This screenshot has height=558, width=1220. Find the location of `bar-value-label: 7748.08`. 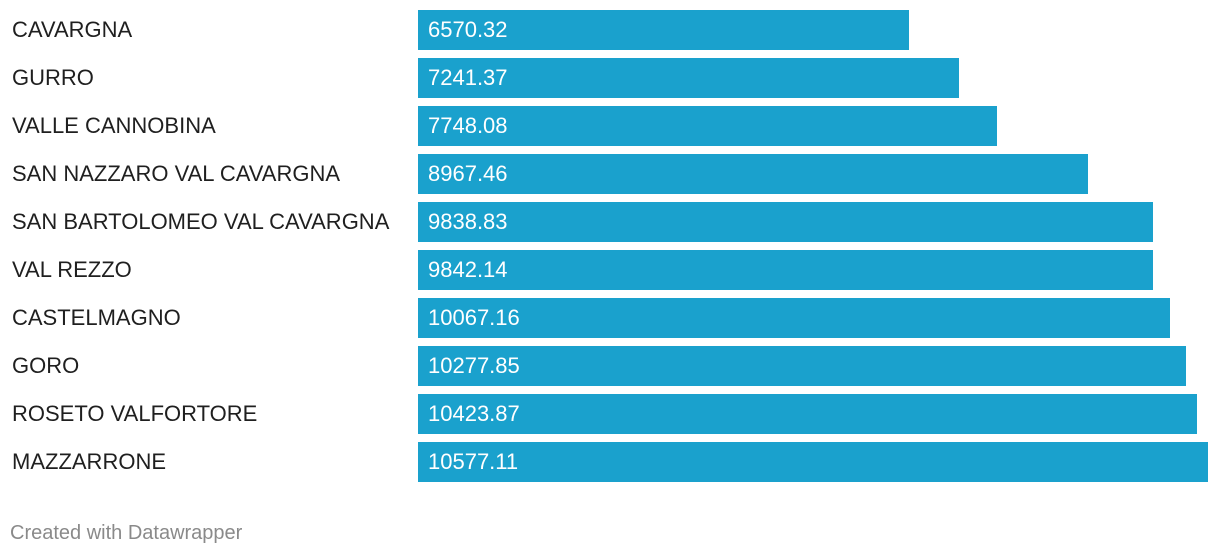

bar-value-label: 7748.08 is located at coordinates (468, 125).